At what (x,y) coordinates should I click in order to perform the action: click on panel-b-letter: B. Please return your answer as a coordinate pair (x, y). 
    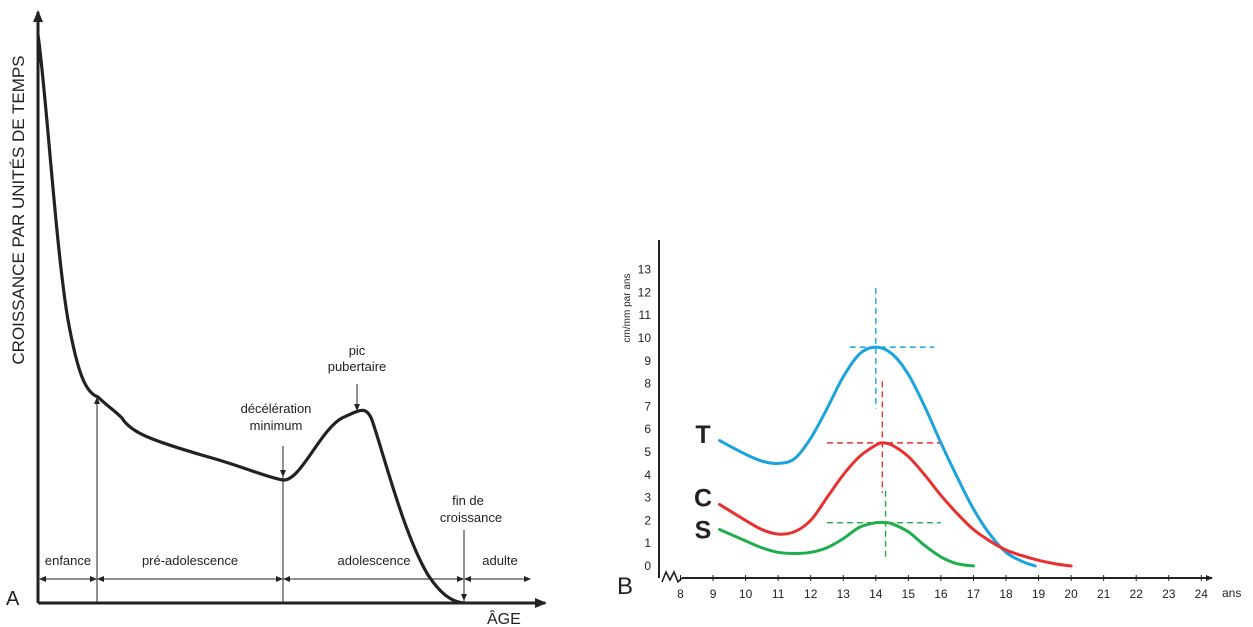
    Looking at the image, I should click on (625, 586).